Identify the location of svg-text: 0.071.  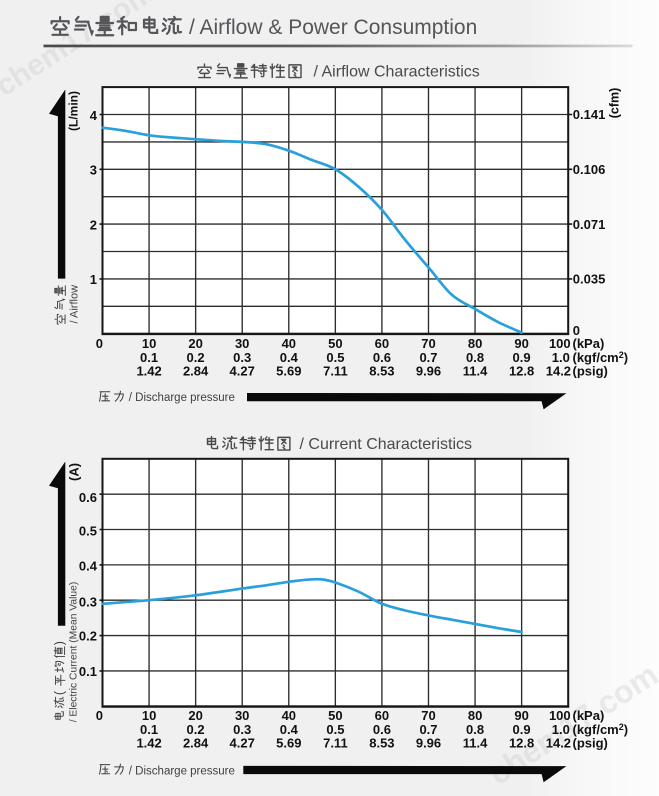
(589, 224).